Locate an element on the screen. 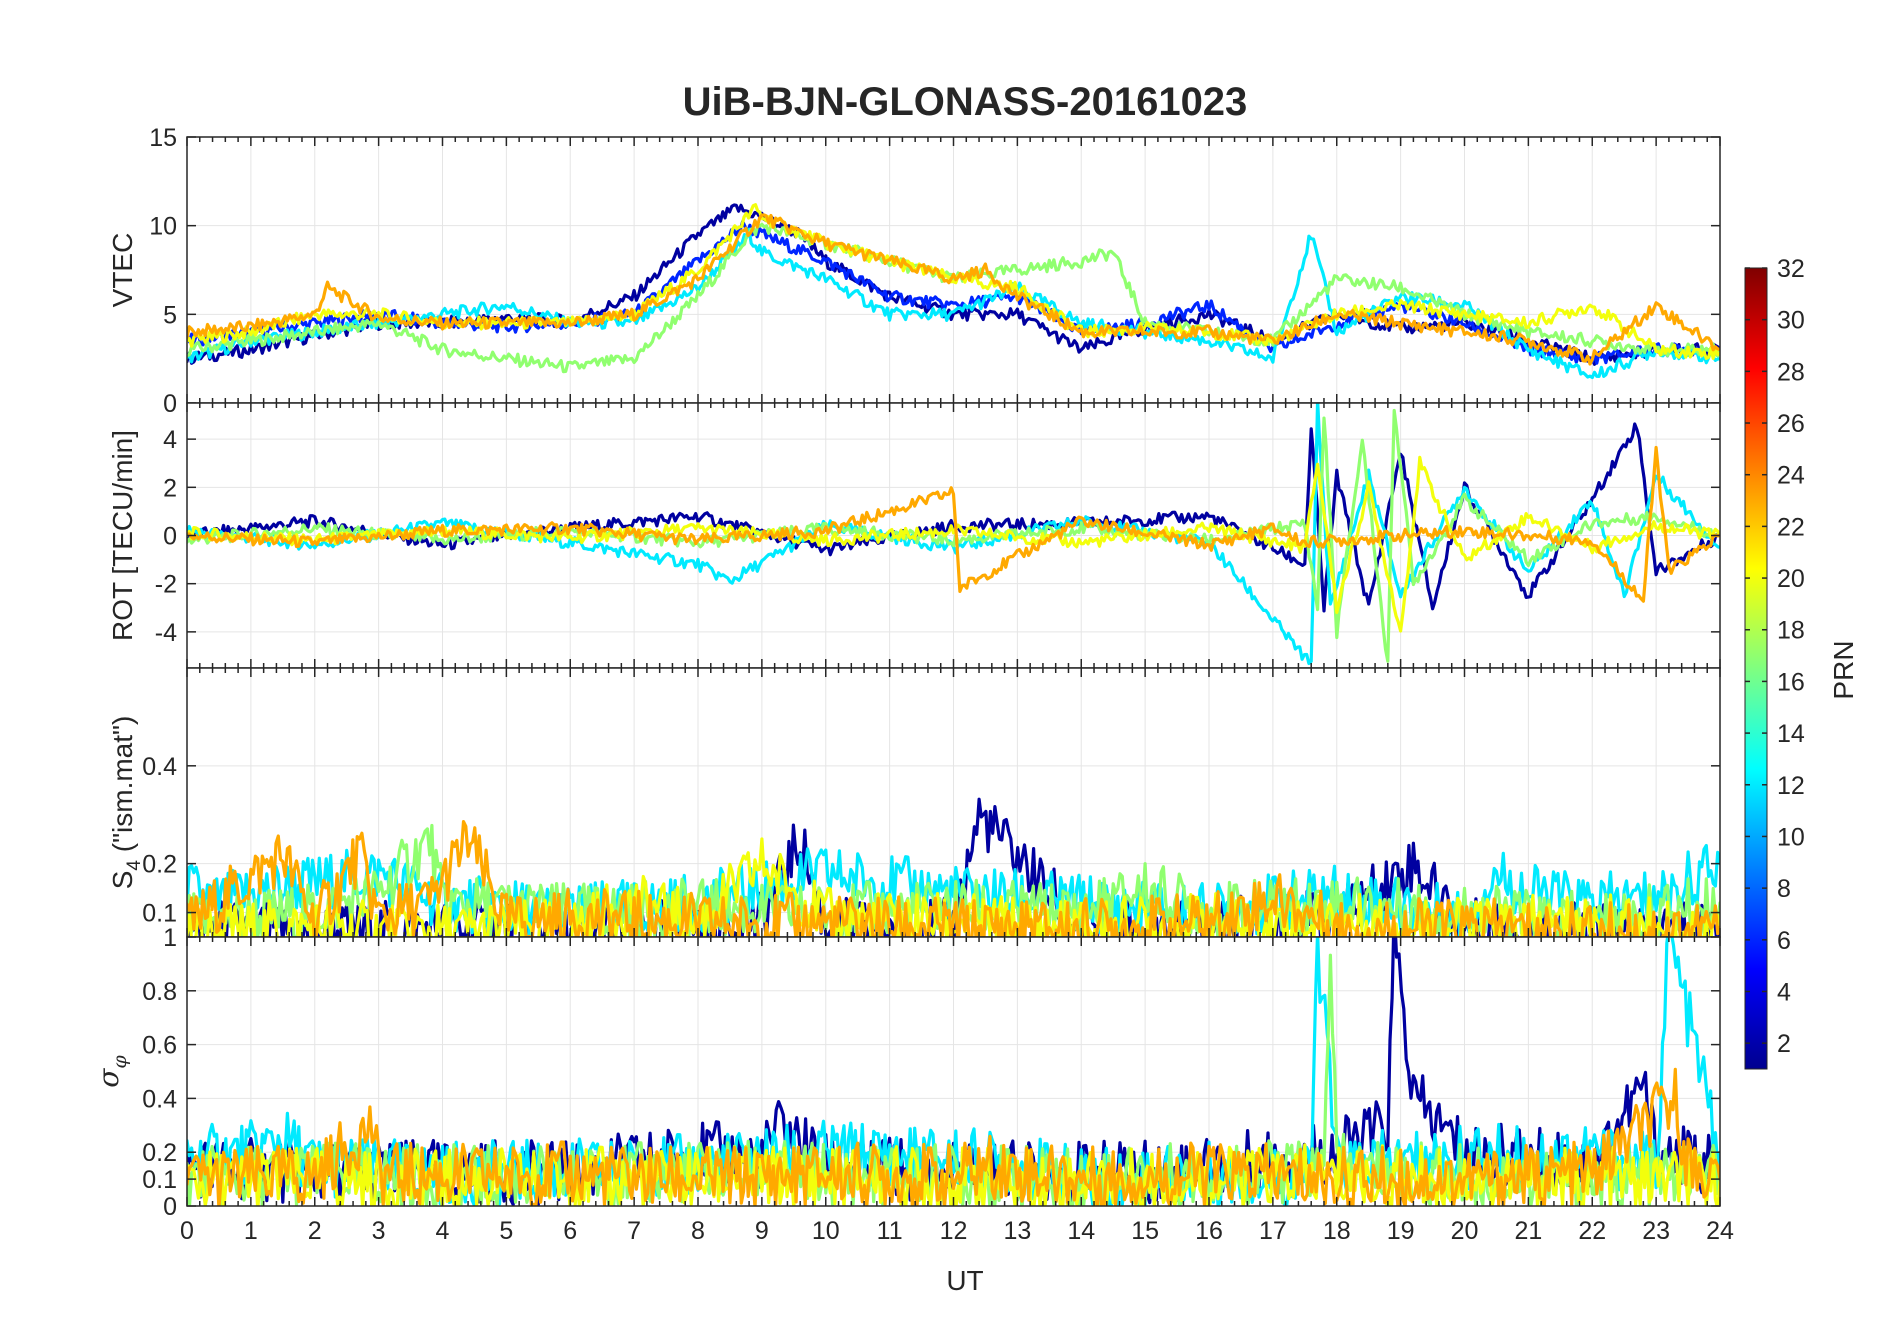 The height and width of the screenshot is (1330, 1902). y-tick-label: 0.8 is located at coordinates (159, 992).